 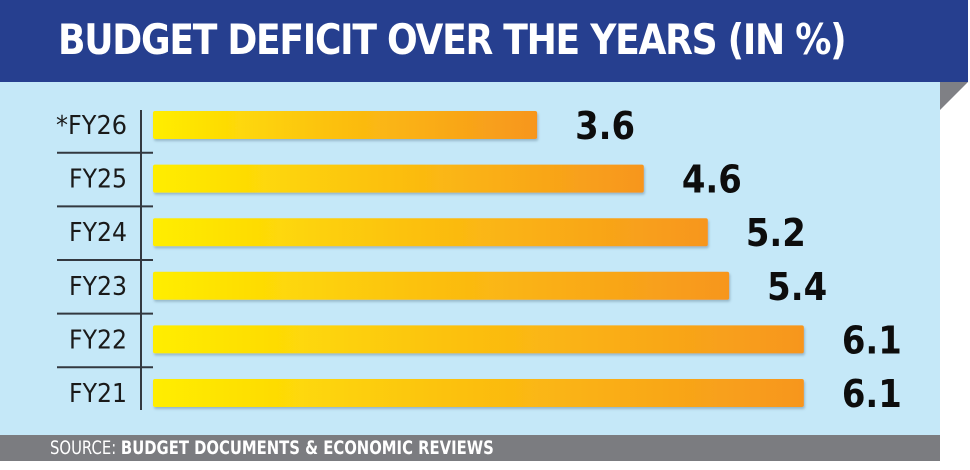 What do you see at coordinates (345, 125) in the screenshot?
I see `bar-fy26` at bounding box center [345, 125].